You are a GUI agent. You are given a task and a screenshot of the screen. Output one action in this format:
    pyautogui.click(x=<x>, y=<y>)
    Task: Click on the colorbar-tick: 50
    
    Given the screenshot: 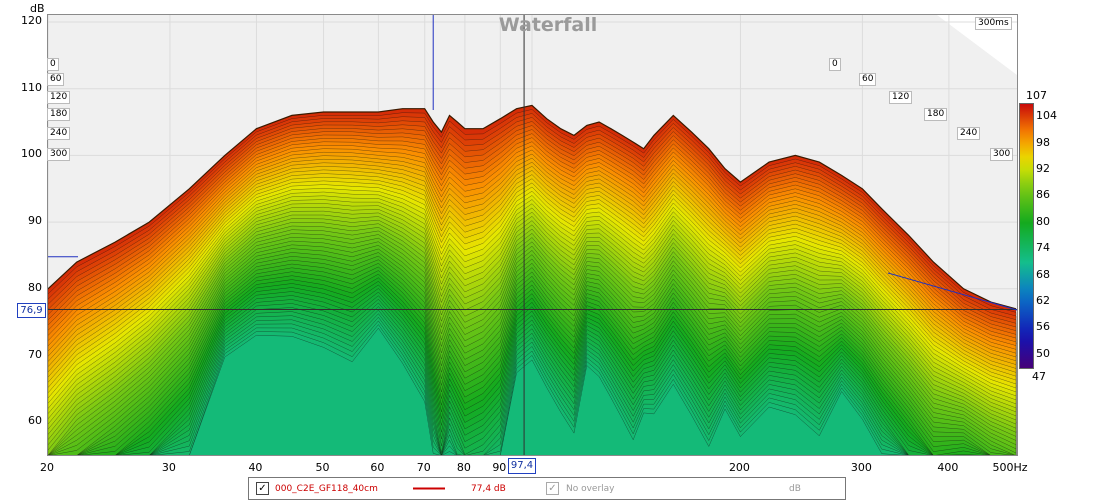 What is the action you would take?
    pyautogui.click(x=1043, y=353)
    